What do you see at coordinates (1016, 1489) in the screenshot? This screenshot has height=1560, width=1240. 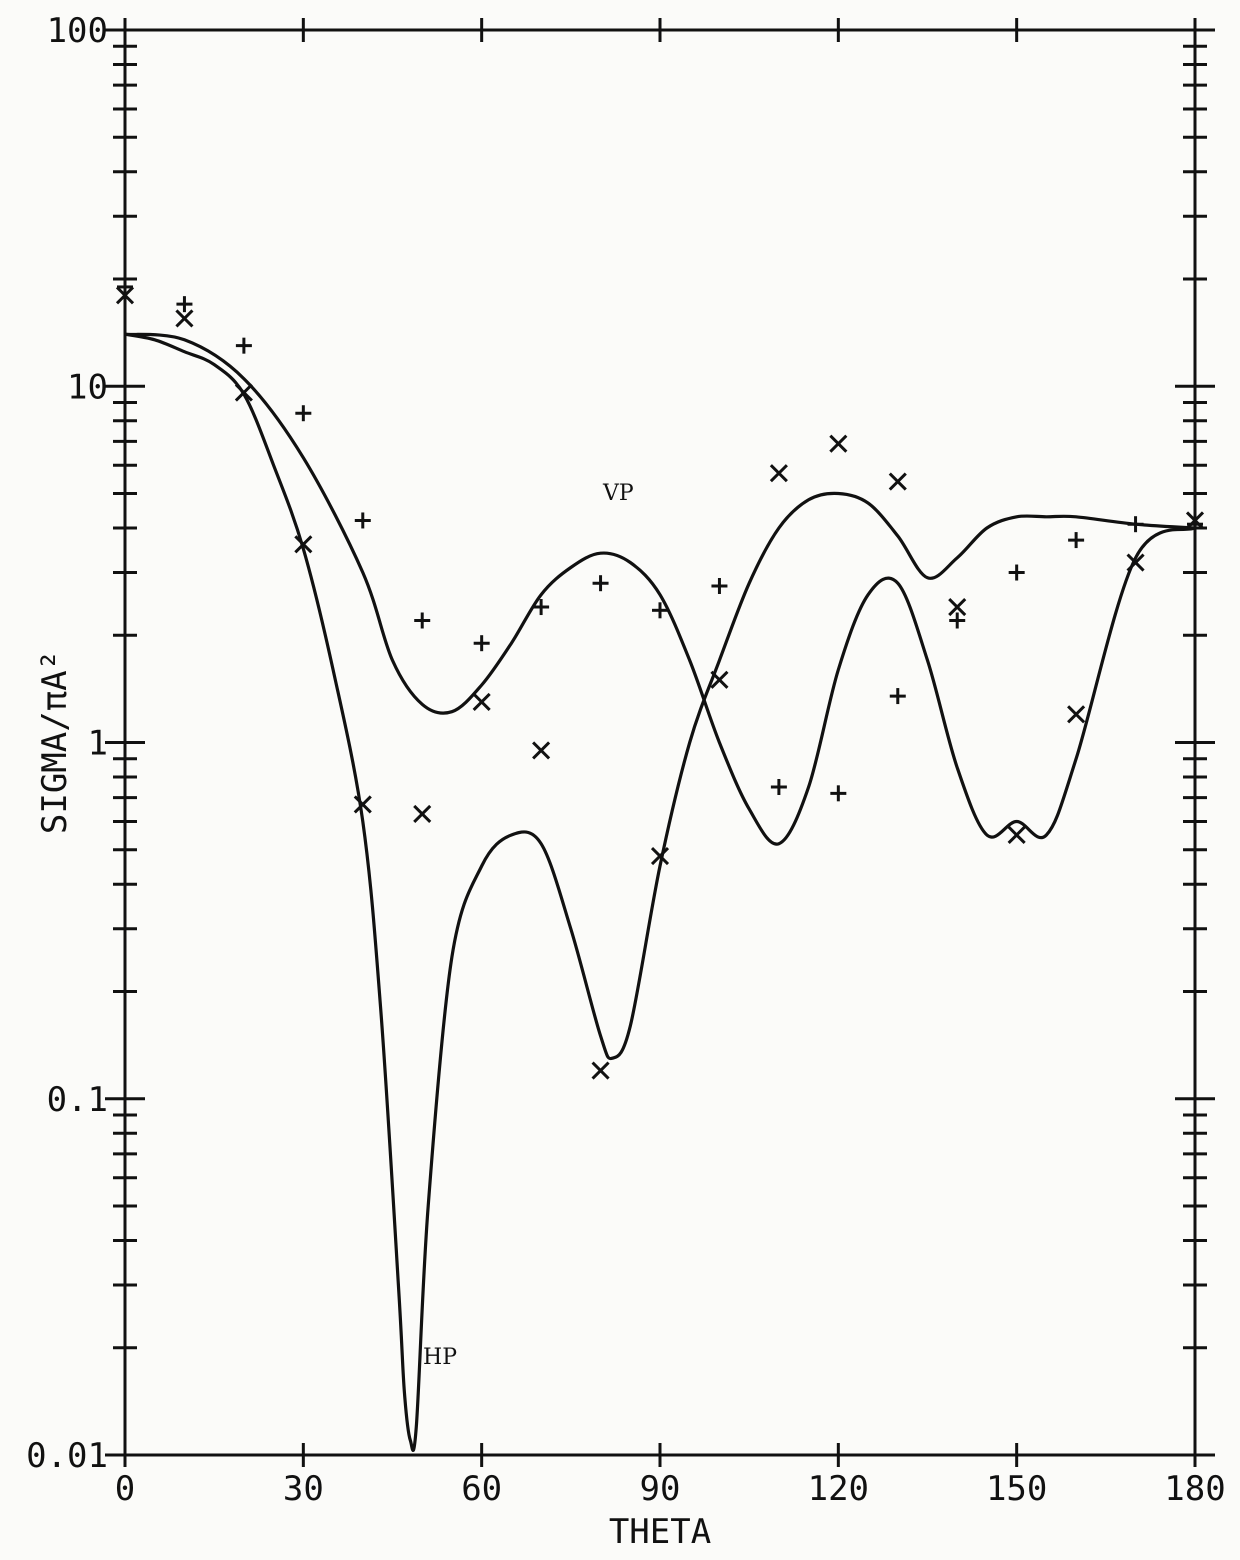 I see `x-tick-label: 150` at bounding box center [1016, 1489].